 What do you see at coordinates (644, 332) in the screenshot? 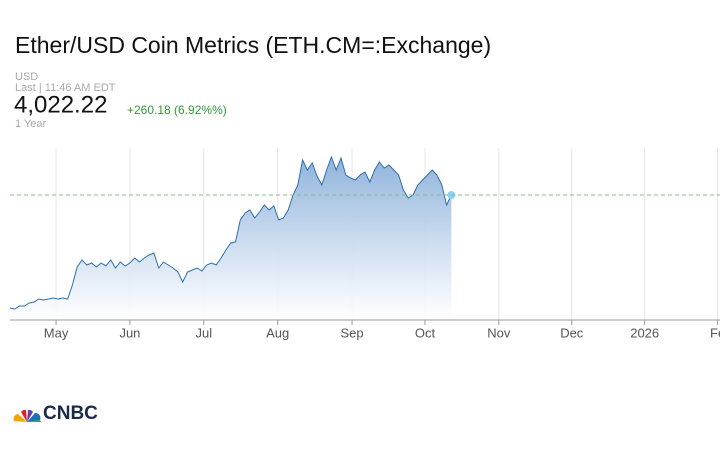
I see `x-tick-label: 2026` at bounding box center [644, 332].